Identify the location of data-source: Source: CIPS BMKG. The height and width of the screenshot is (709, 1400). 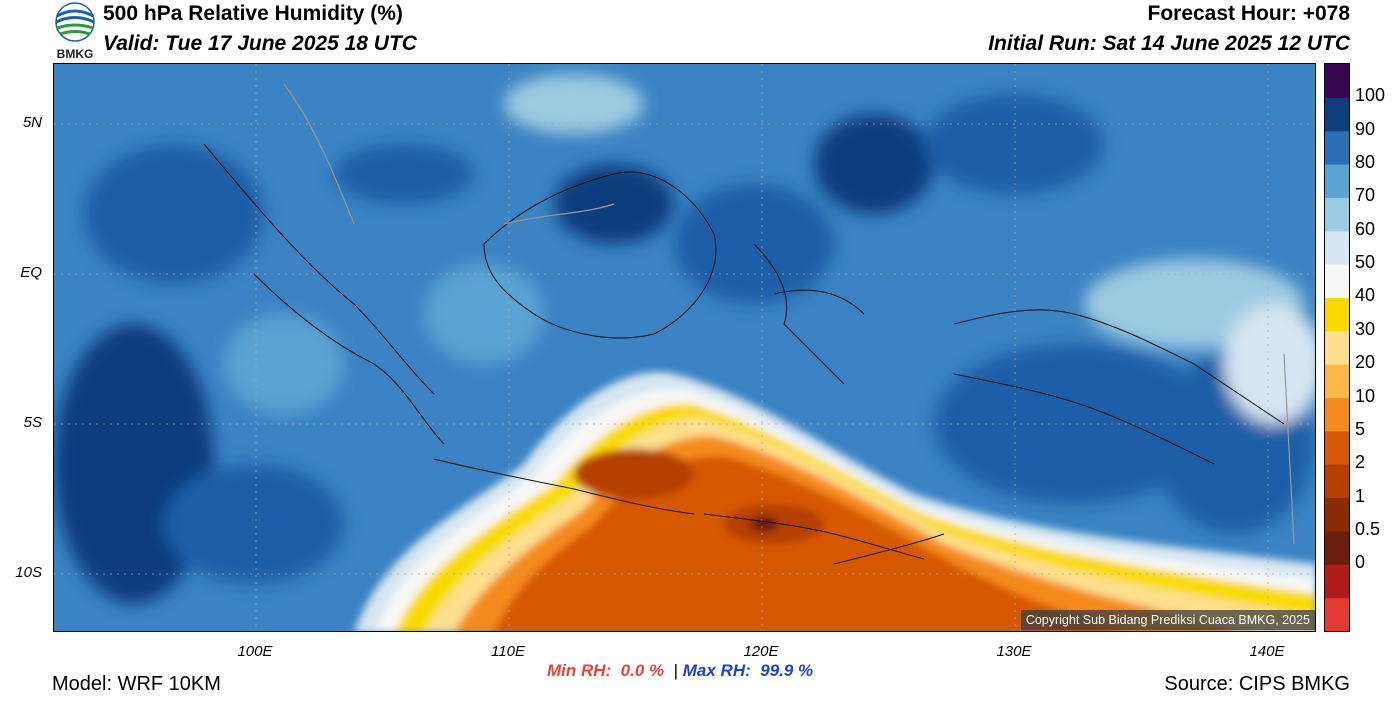
(1257, 684).